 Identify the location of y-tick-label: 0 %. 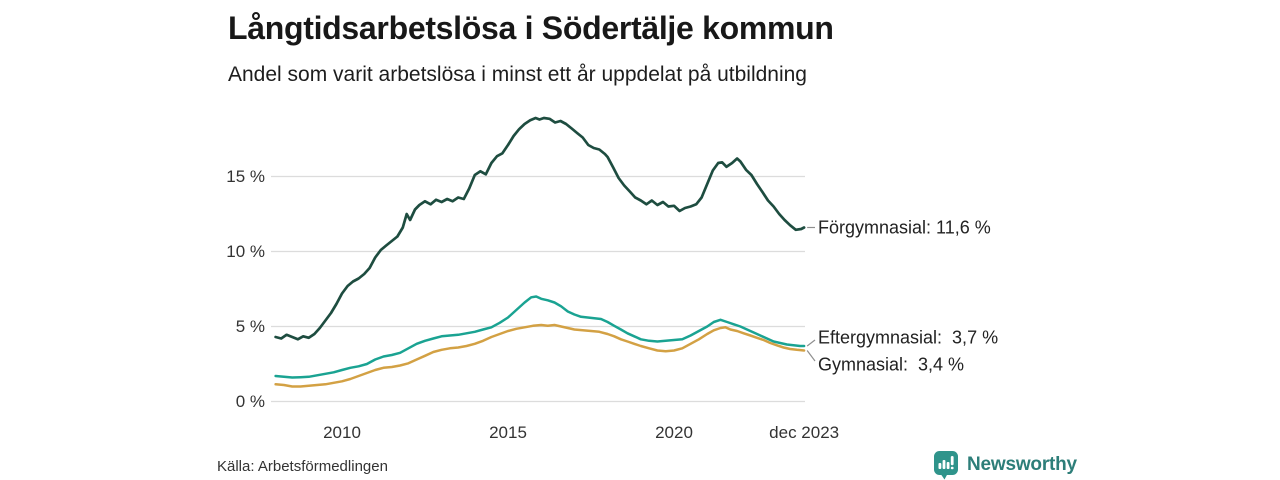
(250, 401).